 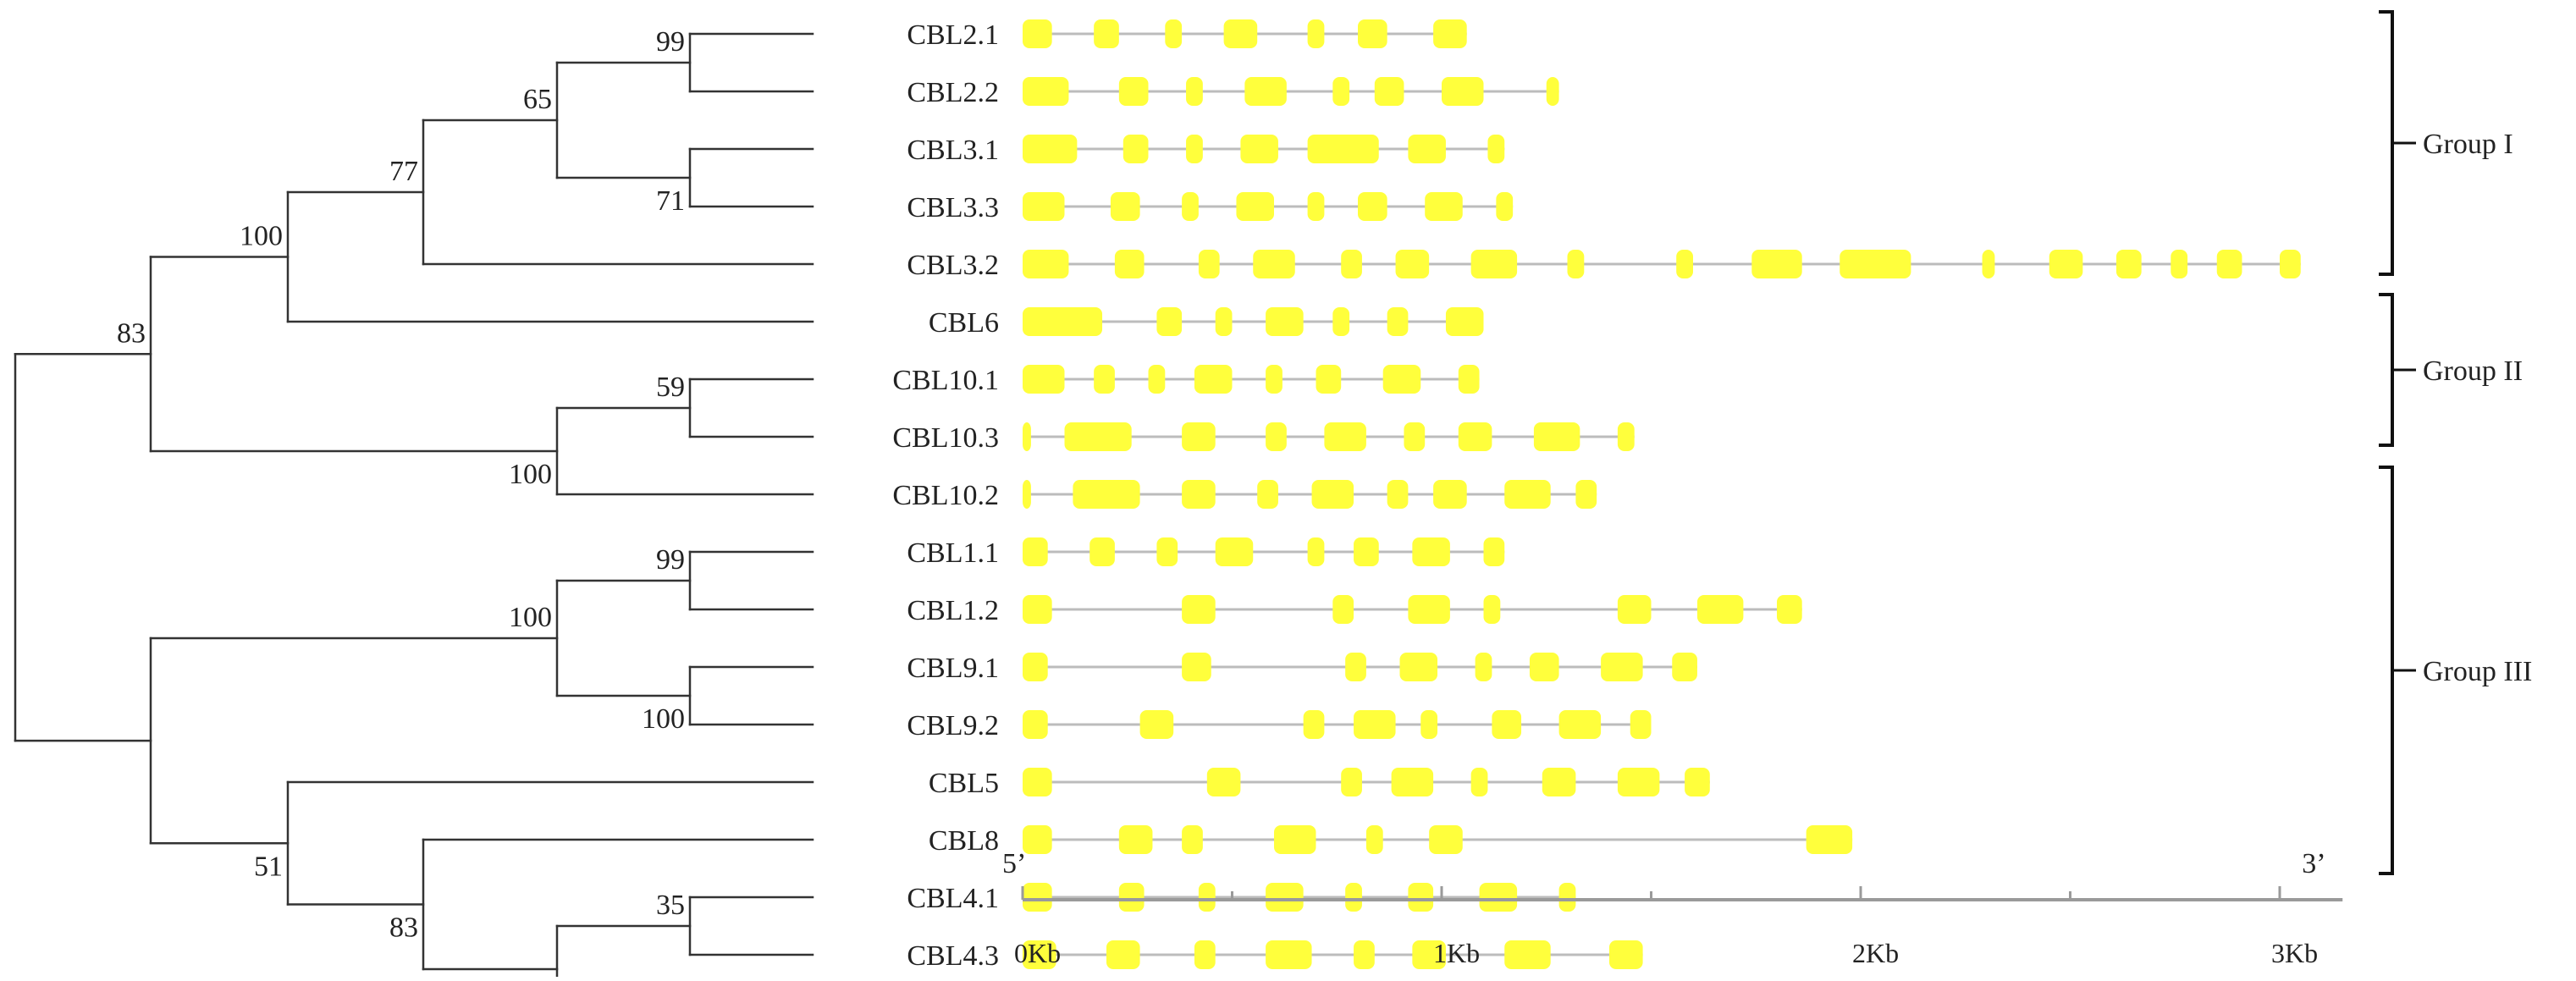 I want to click on gene-label-cbl6: CBL6, so click(x=964, y=323).